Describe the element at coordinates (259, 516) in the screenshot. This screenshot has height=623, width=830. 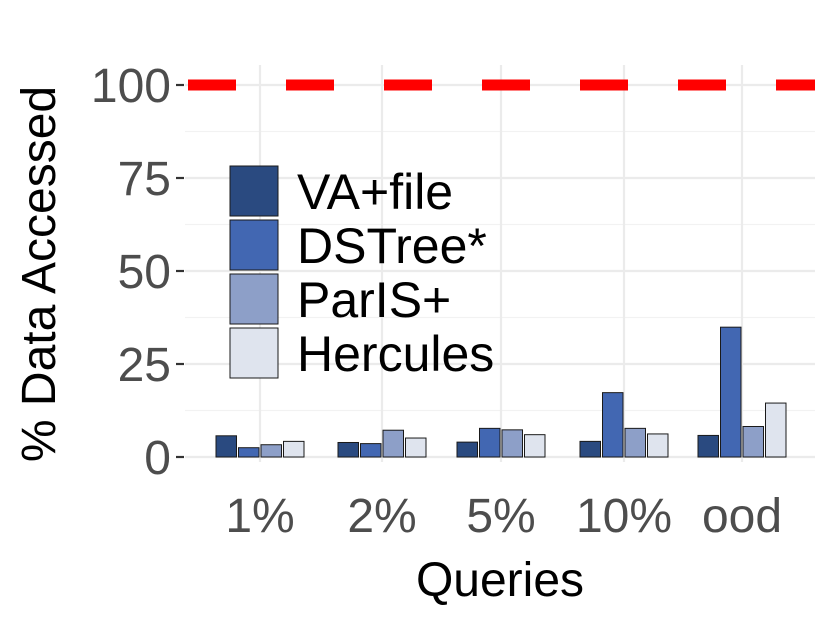
I see `x-tick-label: 1%` at that location.